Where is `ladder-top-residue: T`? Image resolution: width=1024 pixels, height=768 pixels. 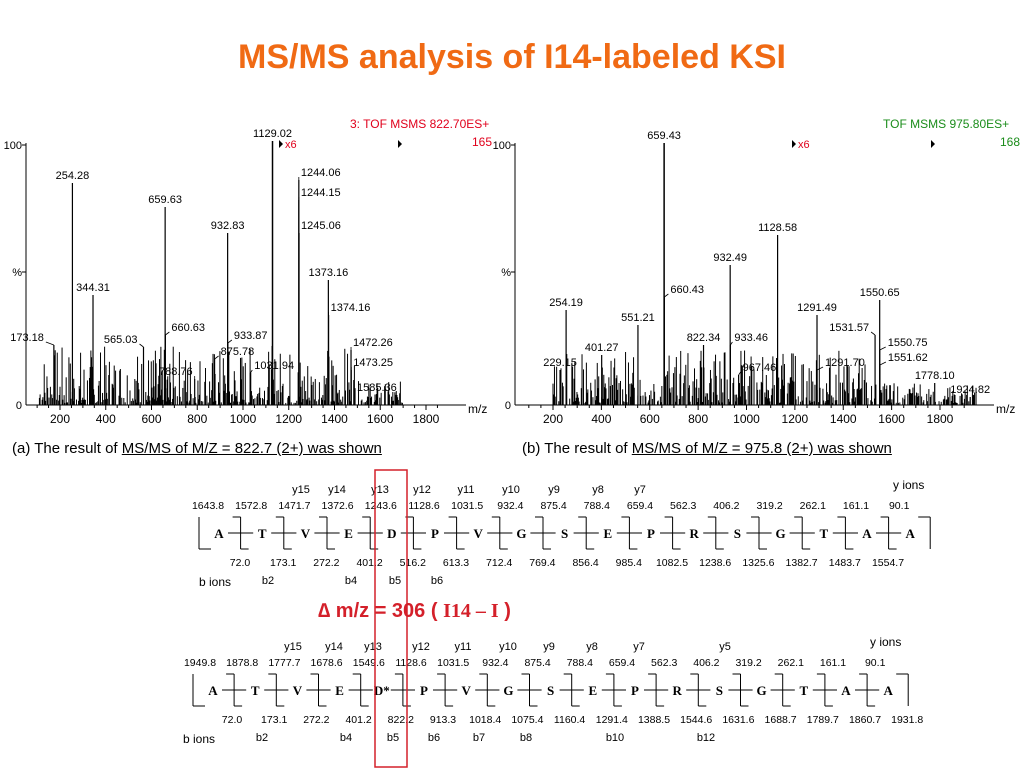 ladder-top-residue: T is located at coordinates (823, 533).